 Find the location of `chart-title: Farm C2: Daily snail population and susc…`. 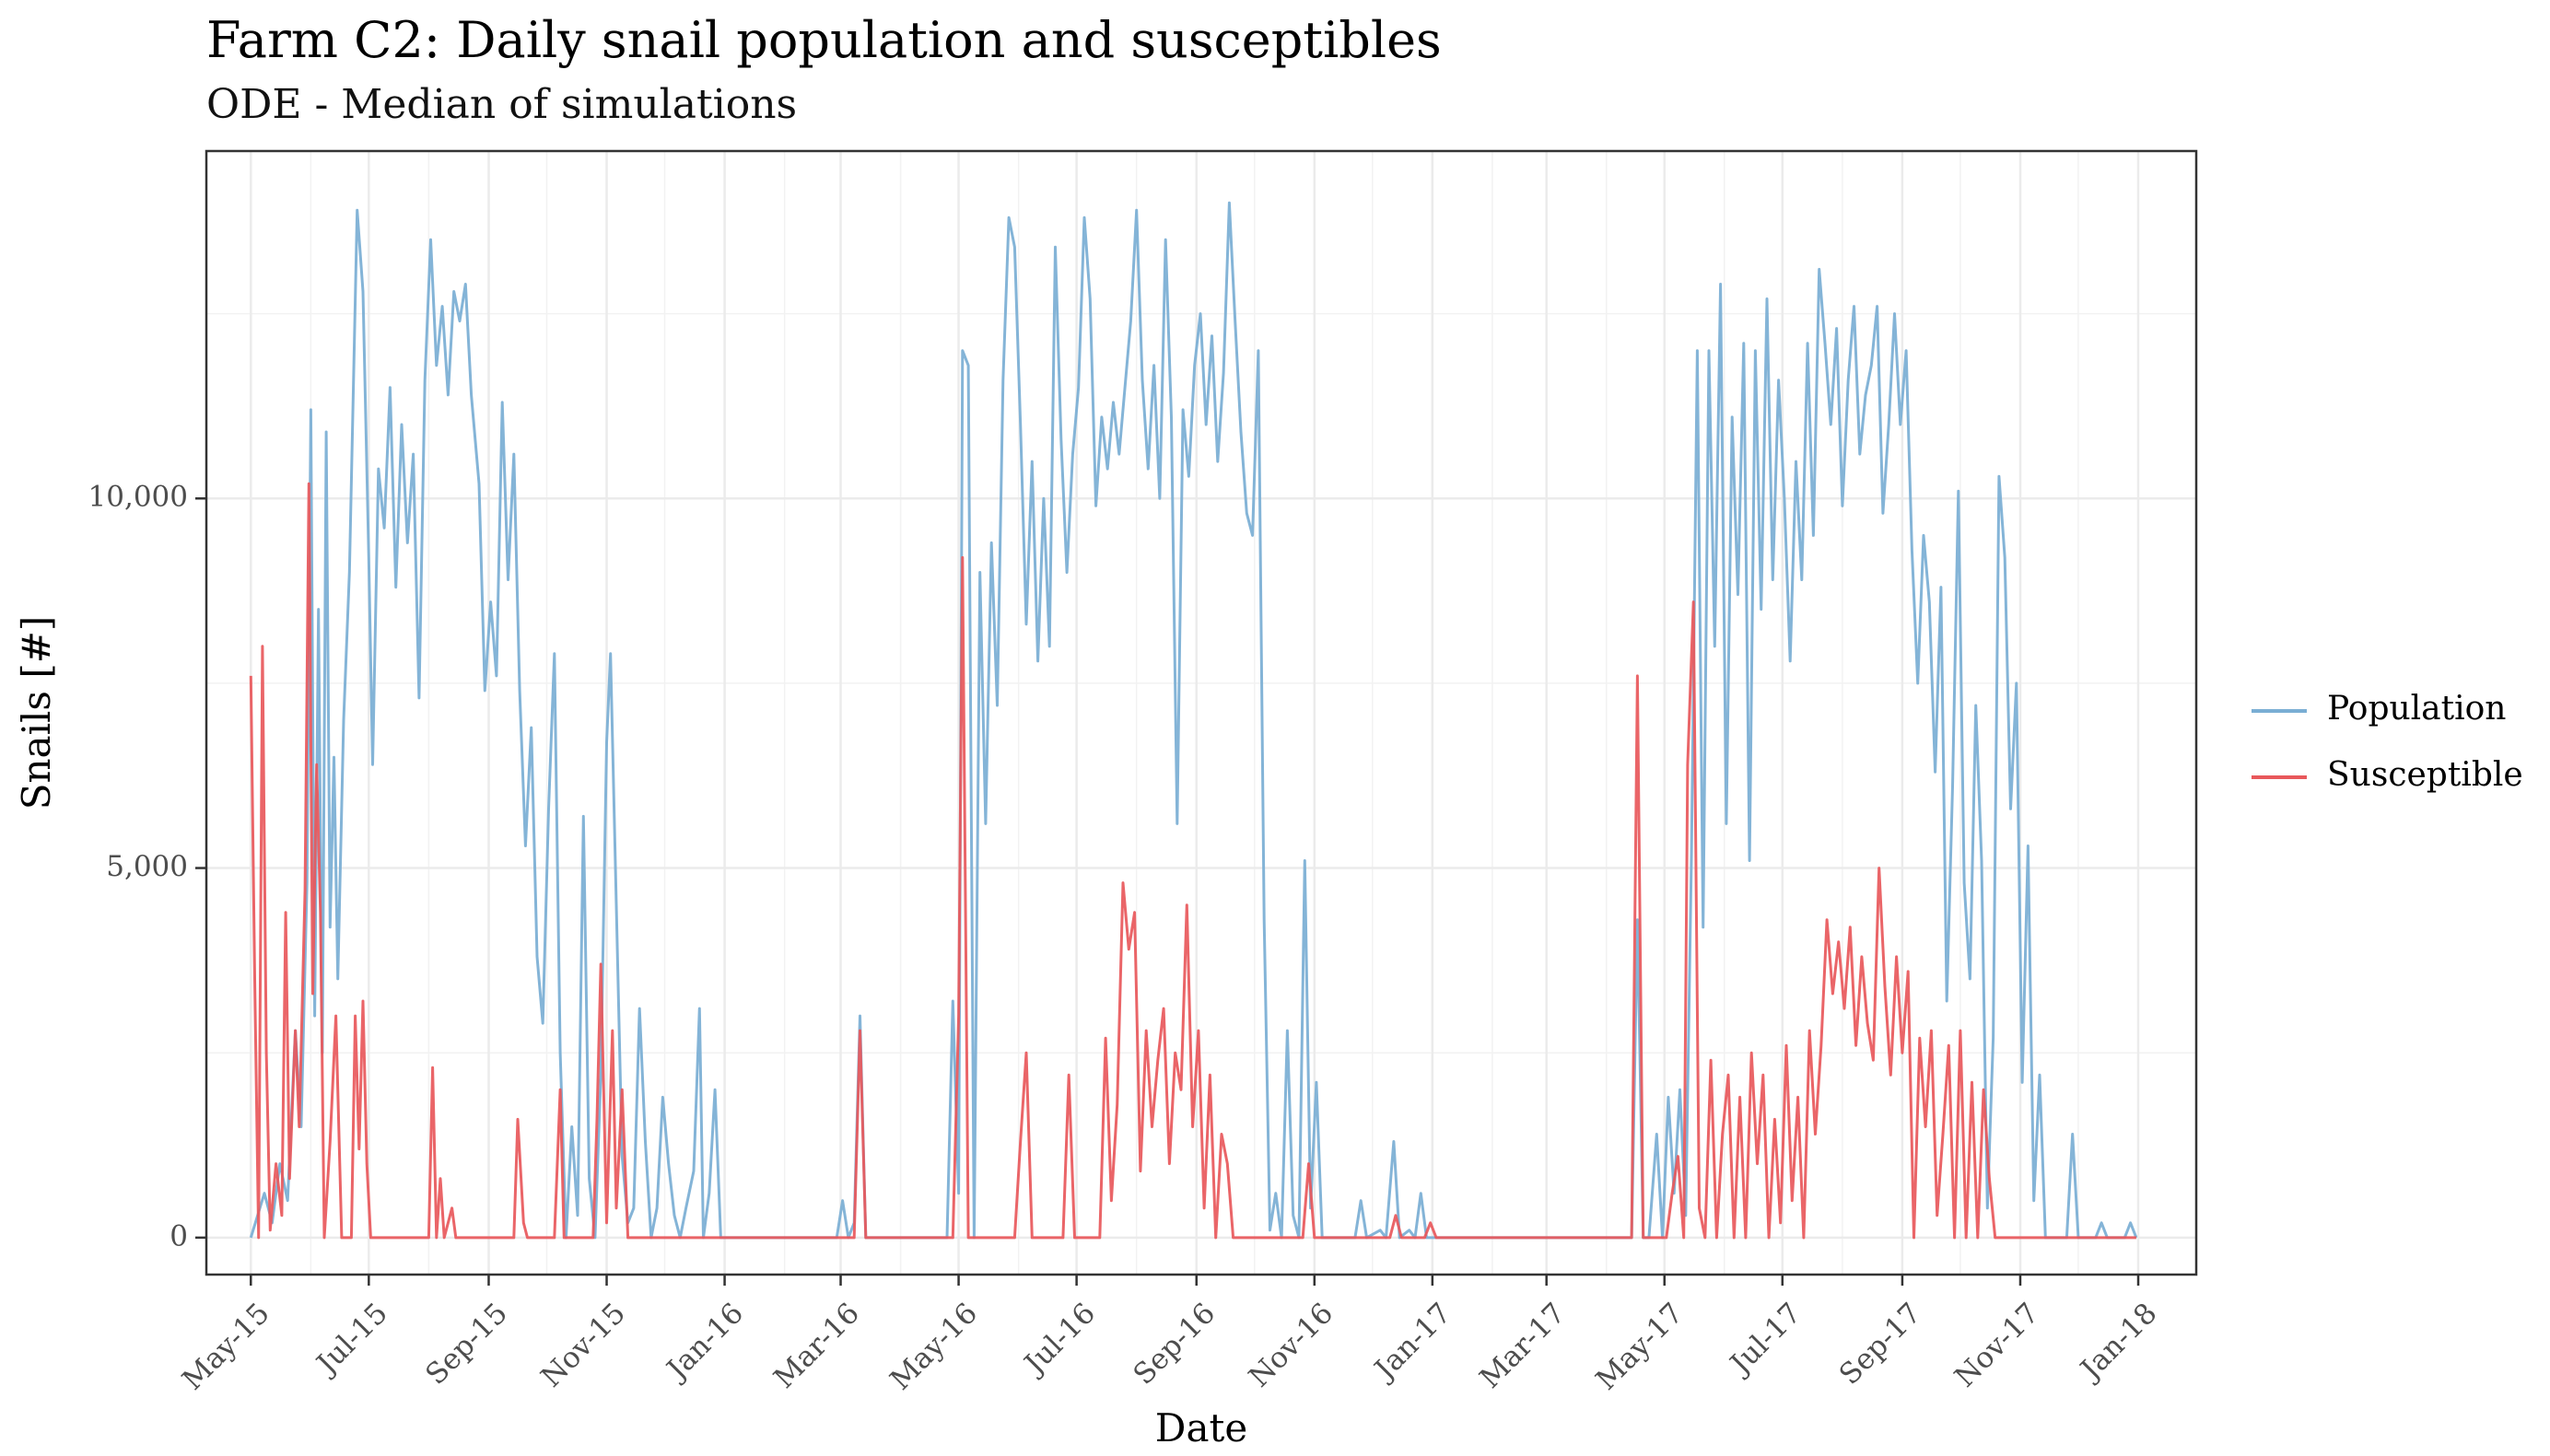

chart-title: Farm C2: Daily snail population and susc… is located at coordinates (824, 40).